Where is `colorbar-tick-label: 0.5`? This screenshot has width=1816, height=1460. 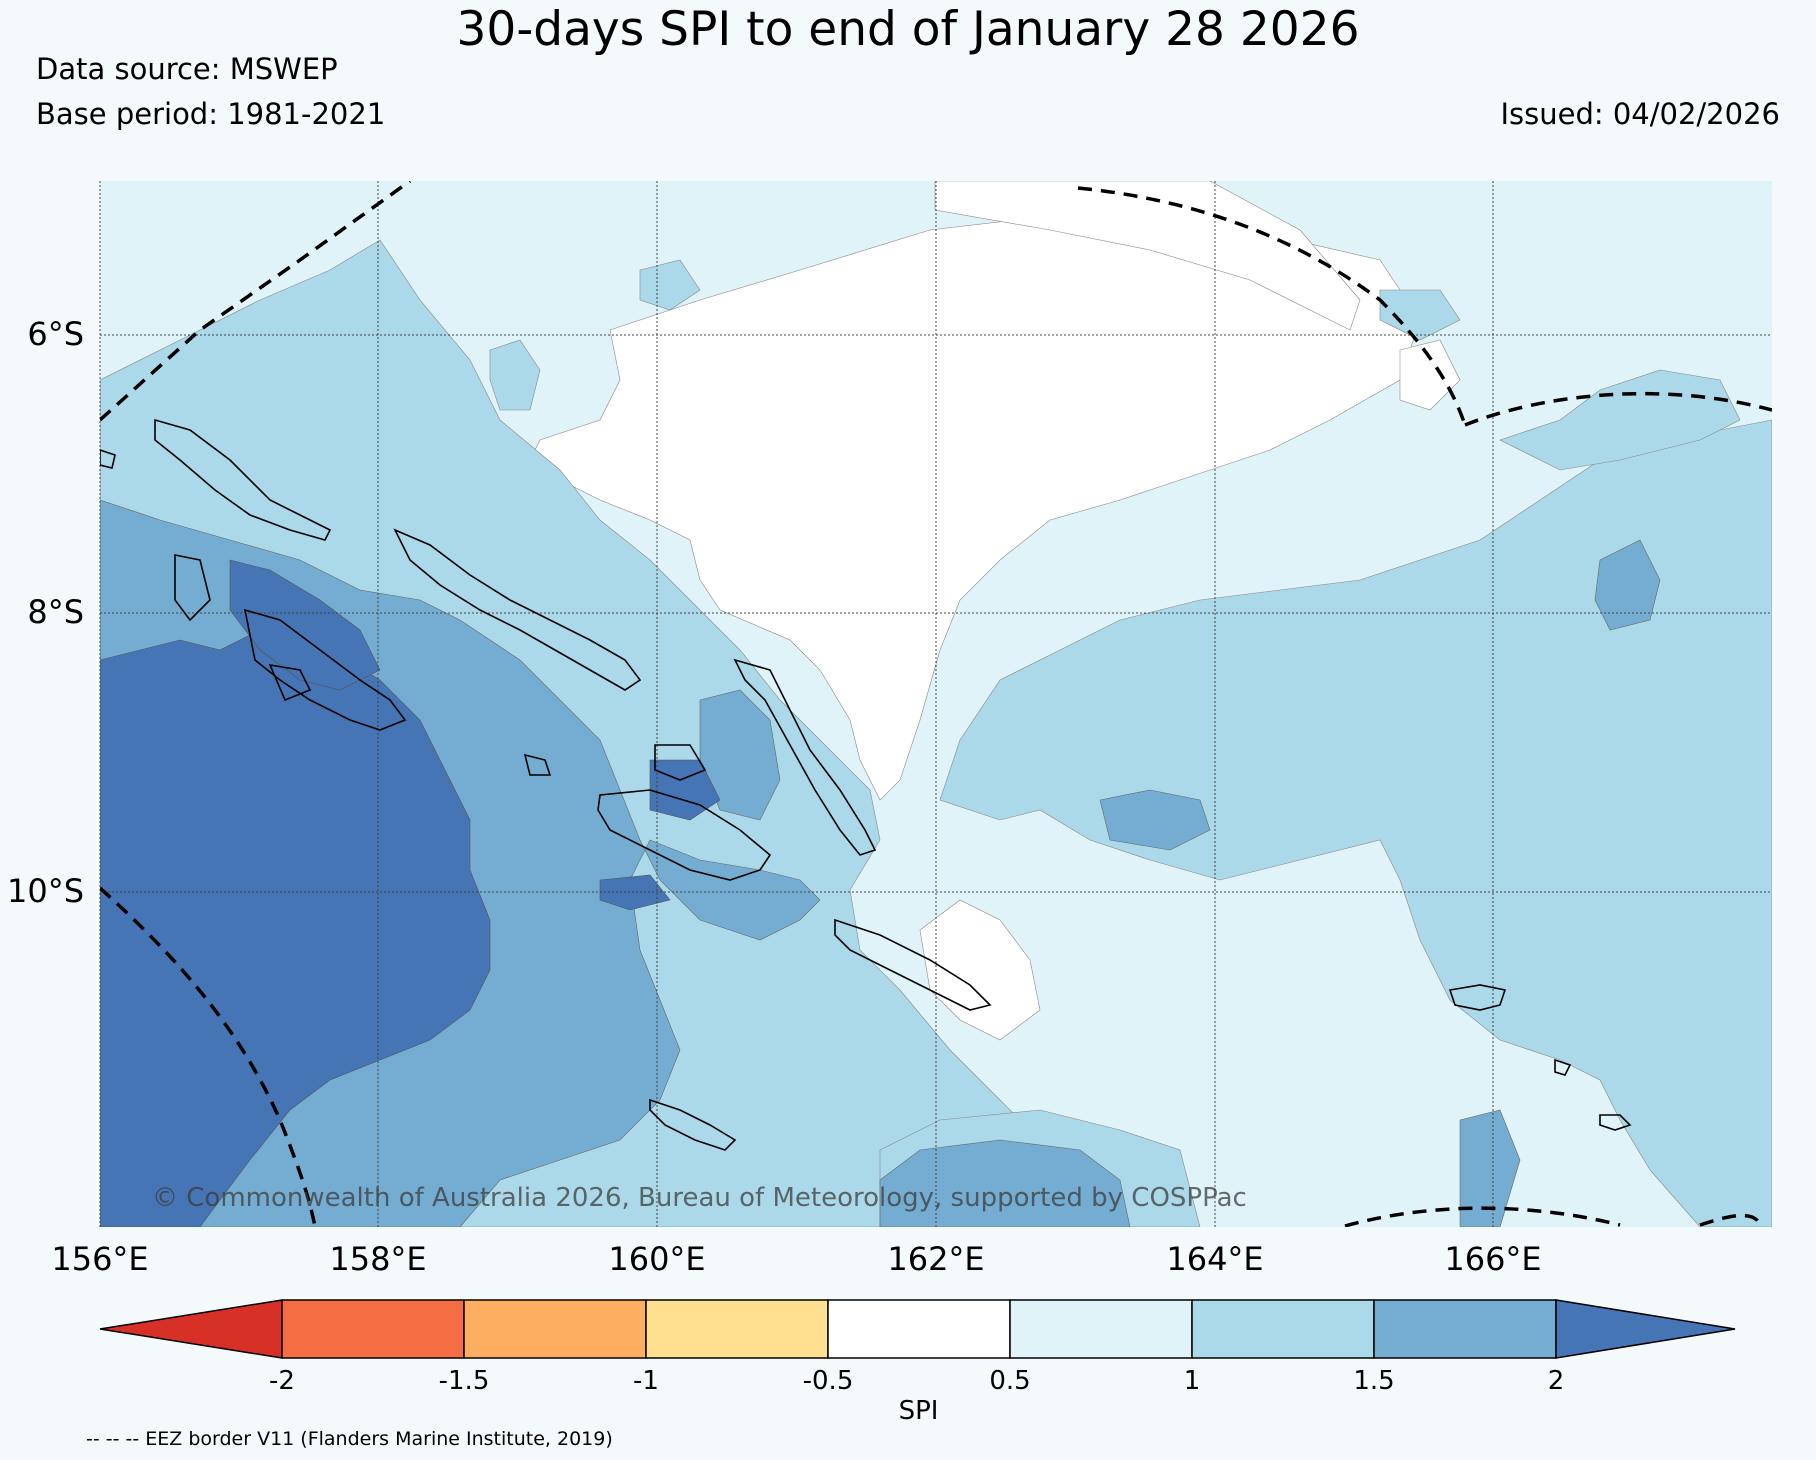 colorbar-tick-label: 0.5 is located at coordinates (1009, 1381).